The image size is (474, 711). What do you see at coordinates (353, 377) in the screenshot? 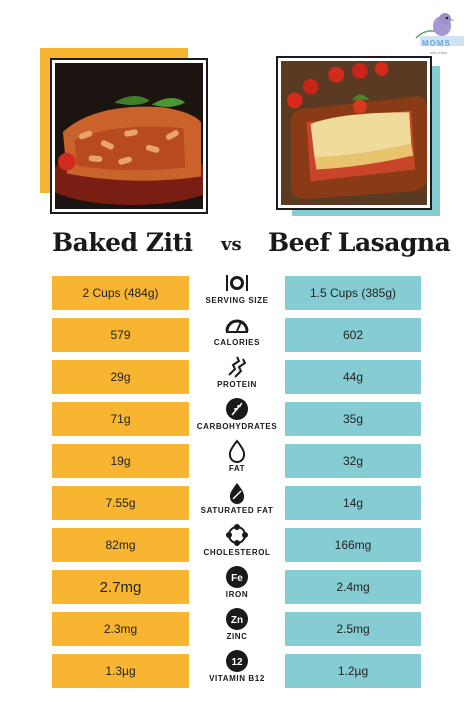
I see `beef-lasagna-protein: 44g` at bounding box center [353, 377].